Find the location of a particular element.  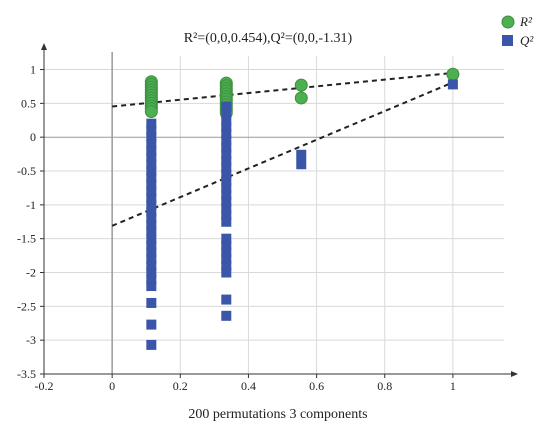

y-tick-label: -3.5 is located at coordinates (26, 374).